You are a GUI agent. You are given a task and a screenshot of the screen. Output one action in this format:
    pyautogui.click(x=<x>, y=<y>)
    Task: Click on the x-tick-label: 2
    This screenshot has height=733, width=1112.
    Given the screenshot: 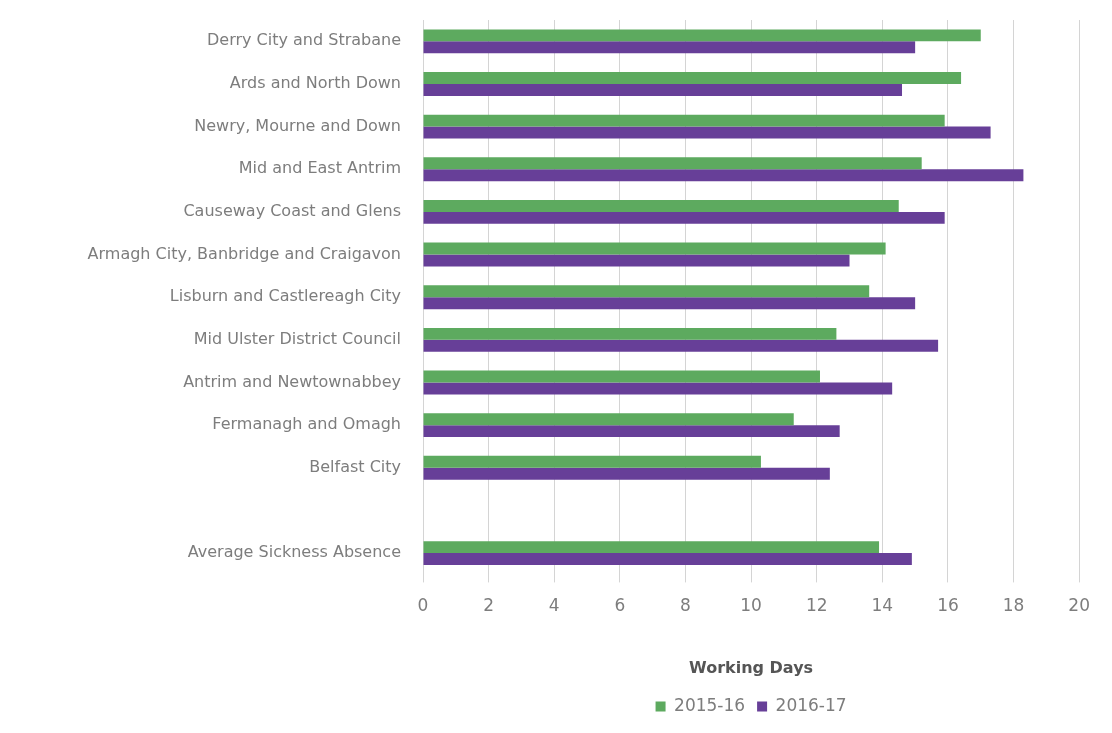 What is the action you would take?
    pyautogui.click(x=489, y=605)
    